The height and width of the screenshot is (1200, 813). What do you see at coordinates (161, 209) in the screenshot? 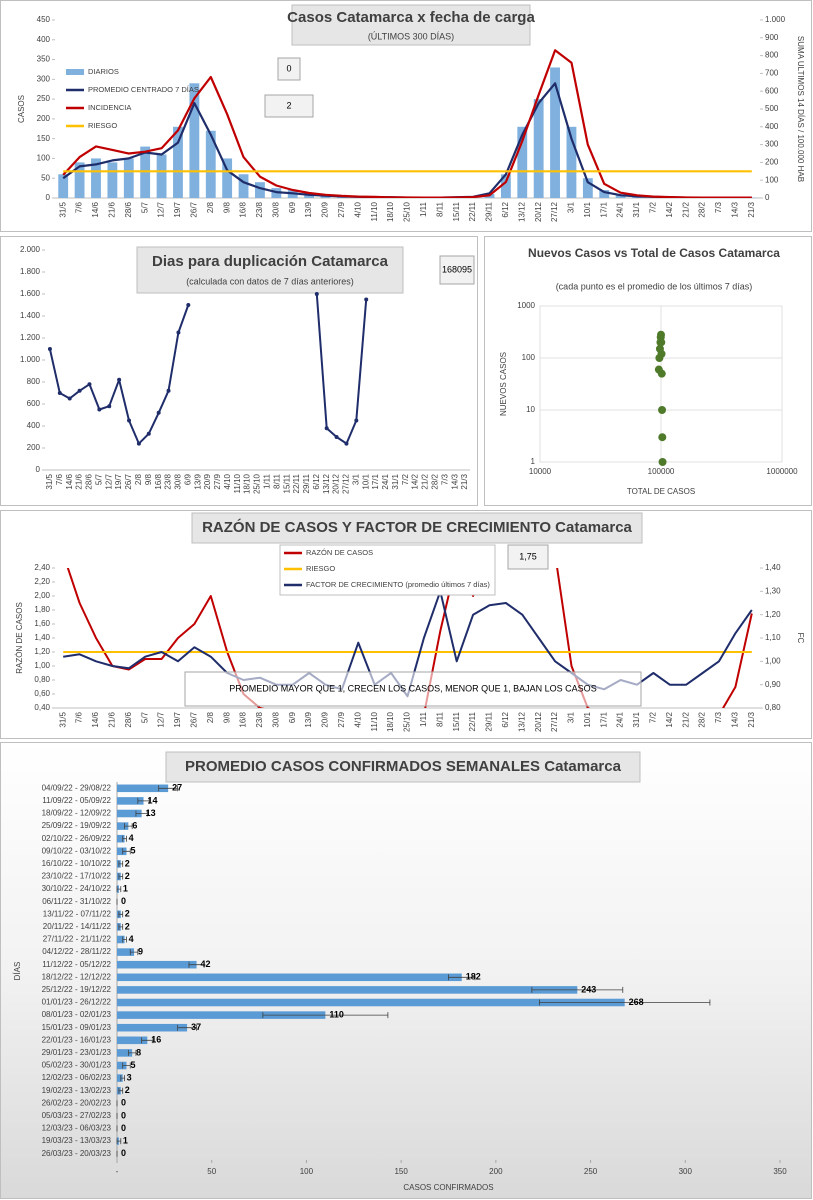
I see `x-tick-label: 12/7` at bounding box center [161, 209].